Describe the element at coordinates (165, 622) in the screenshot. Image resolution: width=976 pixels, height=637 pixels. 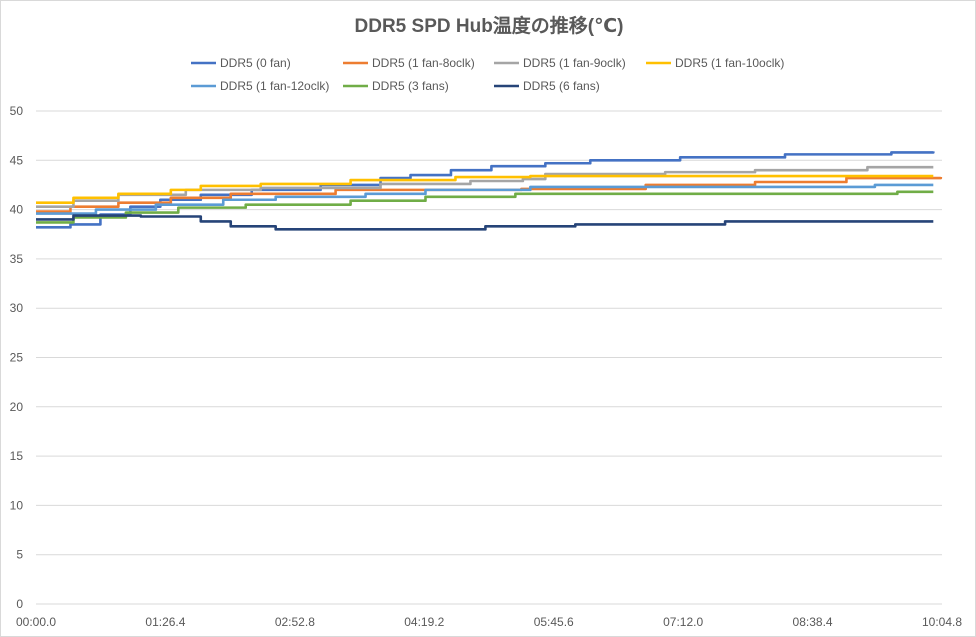
I see `x-tick-label: 01:26.4` at that location.